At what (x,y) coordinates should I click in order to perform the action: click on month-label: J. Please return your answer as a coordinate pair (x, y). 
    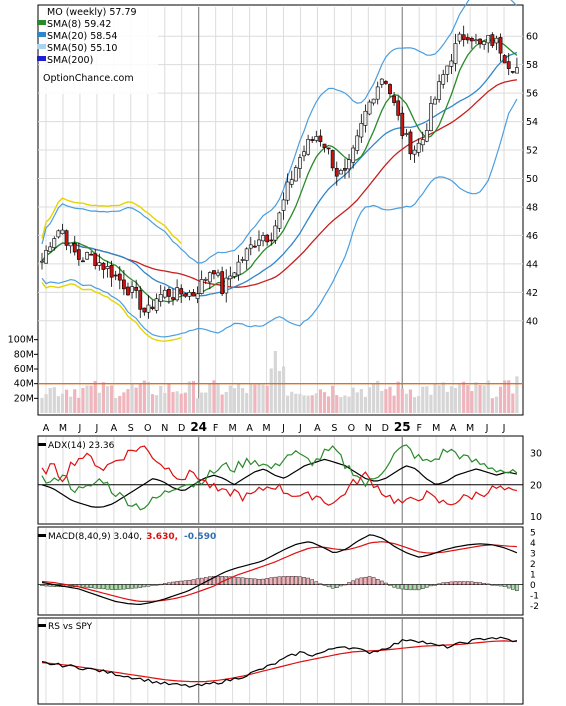
    Looking at the image, I should click on (283, 428).